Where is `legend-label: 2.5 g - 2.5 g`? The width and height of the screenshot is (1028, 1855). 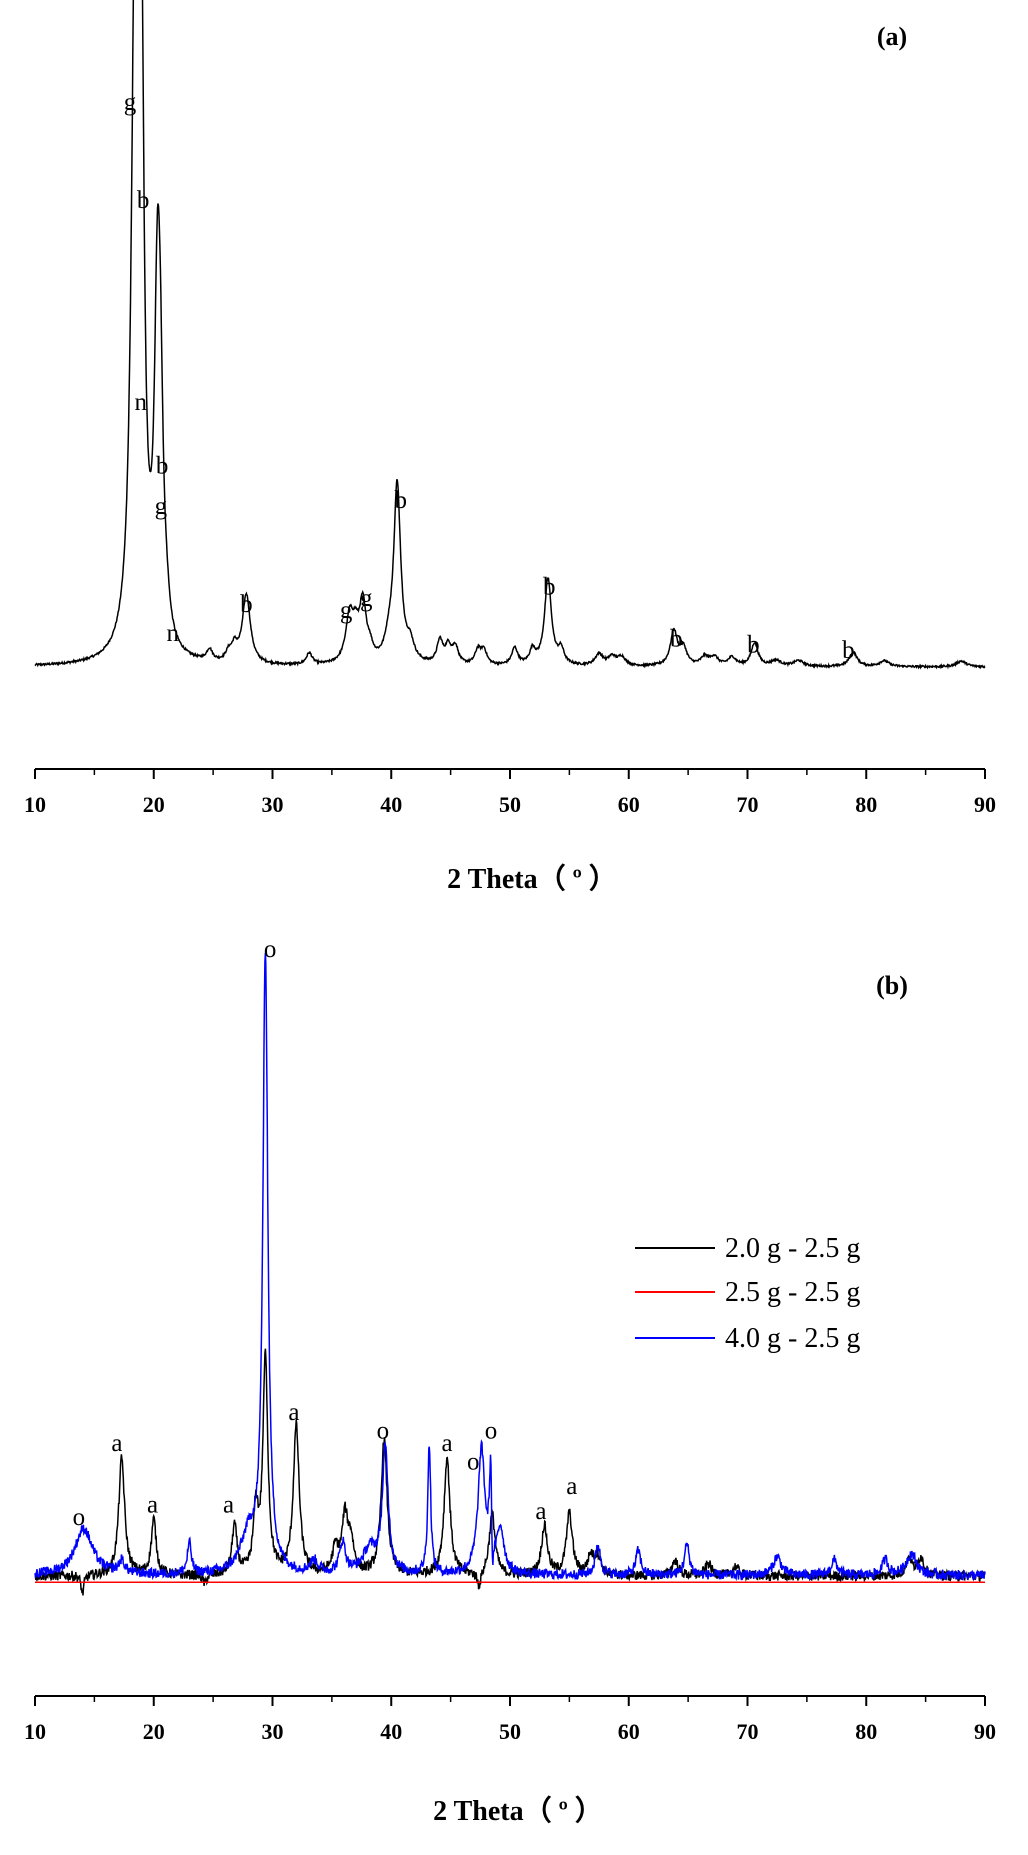
legend-label: 2.5 g - 2.5 g is located at coordinates (792, 1292).